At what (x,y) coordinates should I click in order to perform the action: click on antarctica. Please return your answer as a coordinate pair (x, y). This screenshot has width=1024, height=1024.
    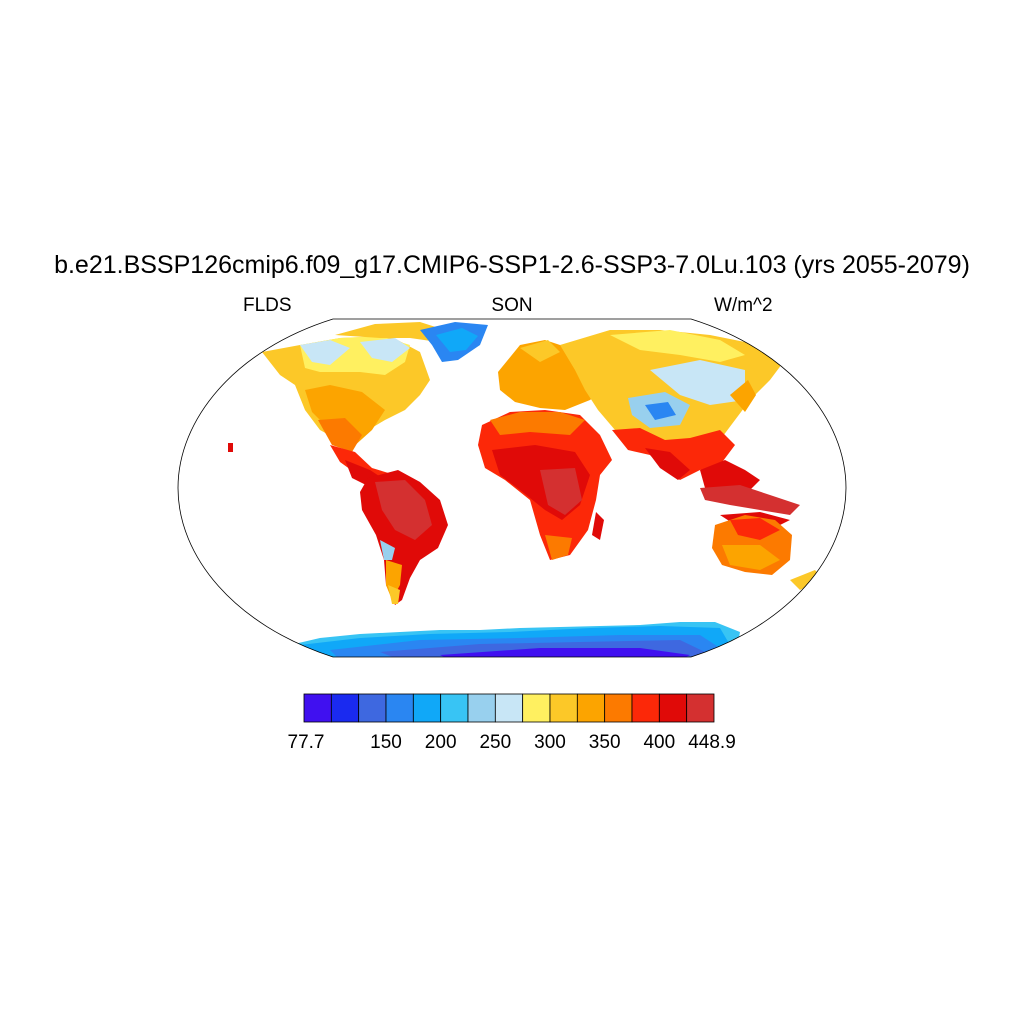
    Looking at the image, I should click on (515, 639).